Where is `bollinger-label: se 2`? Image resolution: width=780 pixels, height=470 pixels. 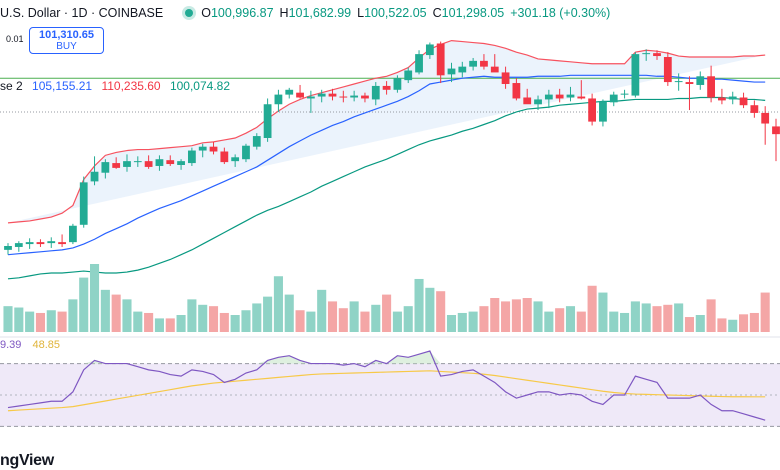
bollinger-label: se 2 is located at coordinates (11, 86).